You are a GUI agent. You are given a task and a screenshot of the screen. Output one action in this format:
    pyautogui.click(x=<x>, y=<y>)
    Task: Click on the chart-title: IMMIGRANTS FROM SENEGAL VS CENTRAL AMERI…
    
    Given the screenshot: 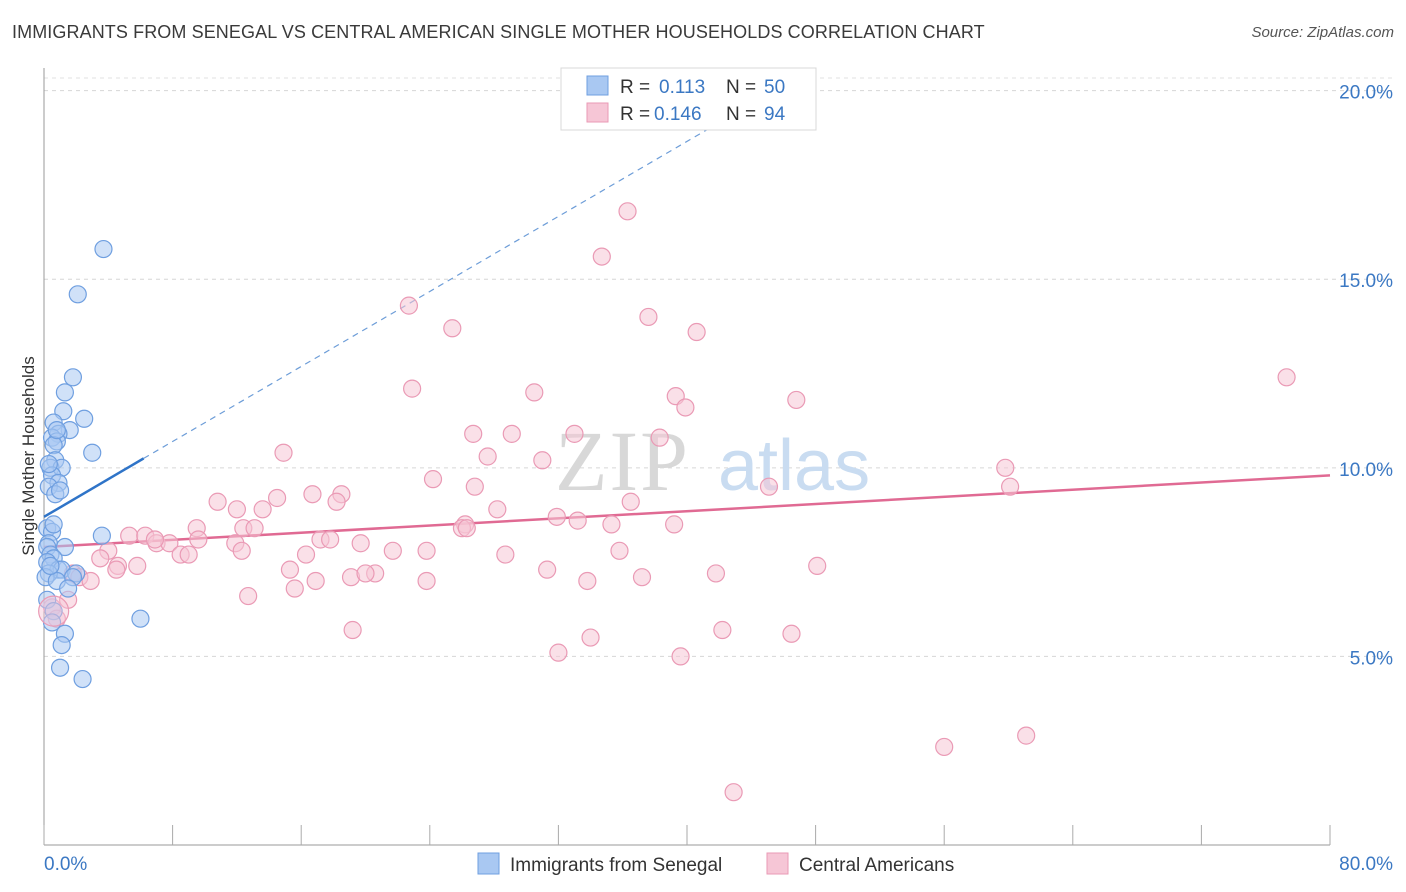 What is the action you would take?
    pyautogui.click(x=498, y=32)
    